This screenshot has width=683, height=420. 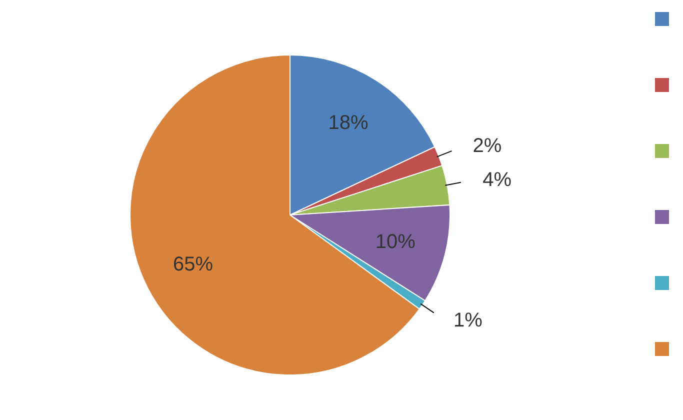 What do you see at coordinates (395, 242) in the screenshot?
I see `data-label: 10%` at bounding box center [395, 242].